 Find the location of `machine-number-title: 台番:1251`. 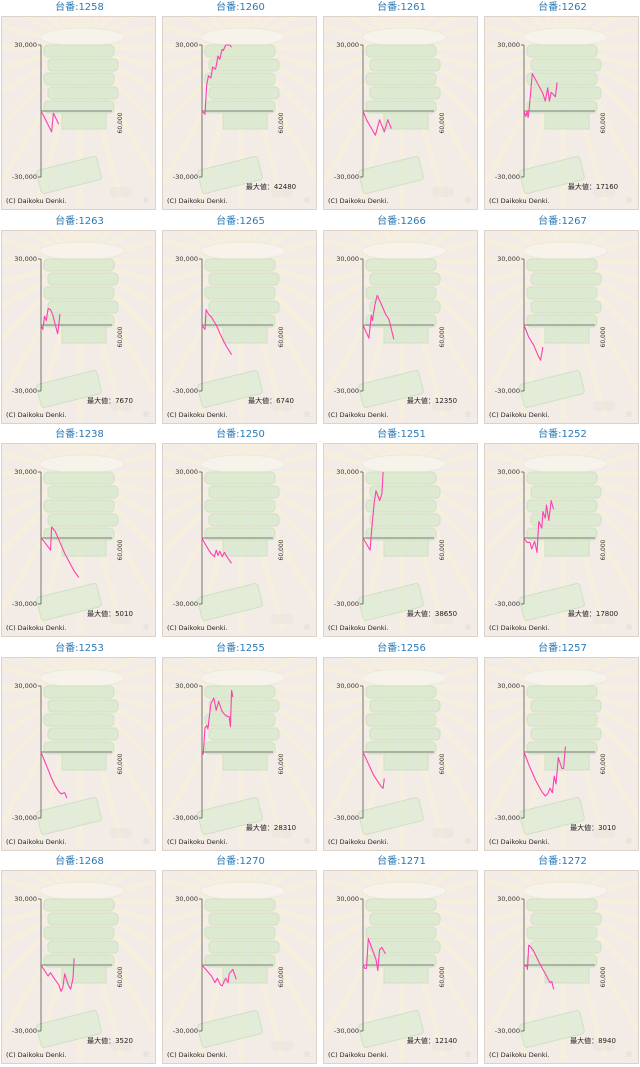

machine-number-title: 台番:1251 is located at coordinates (401, 434).